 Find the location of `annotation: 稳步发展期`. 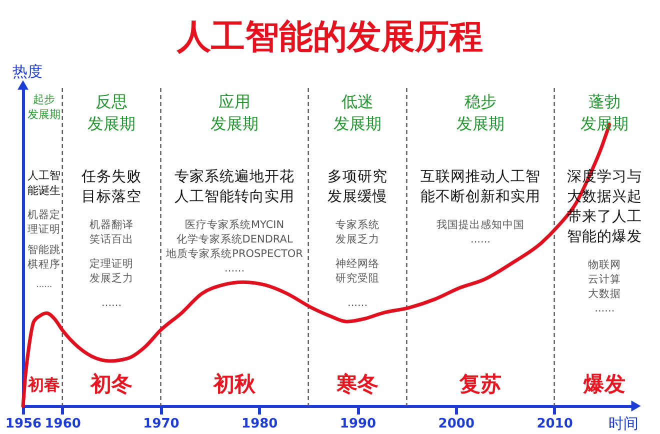

annotation: 稳步发展期 is located at coordinates (480, 112).